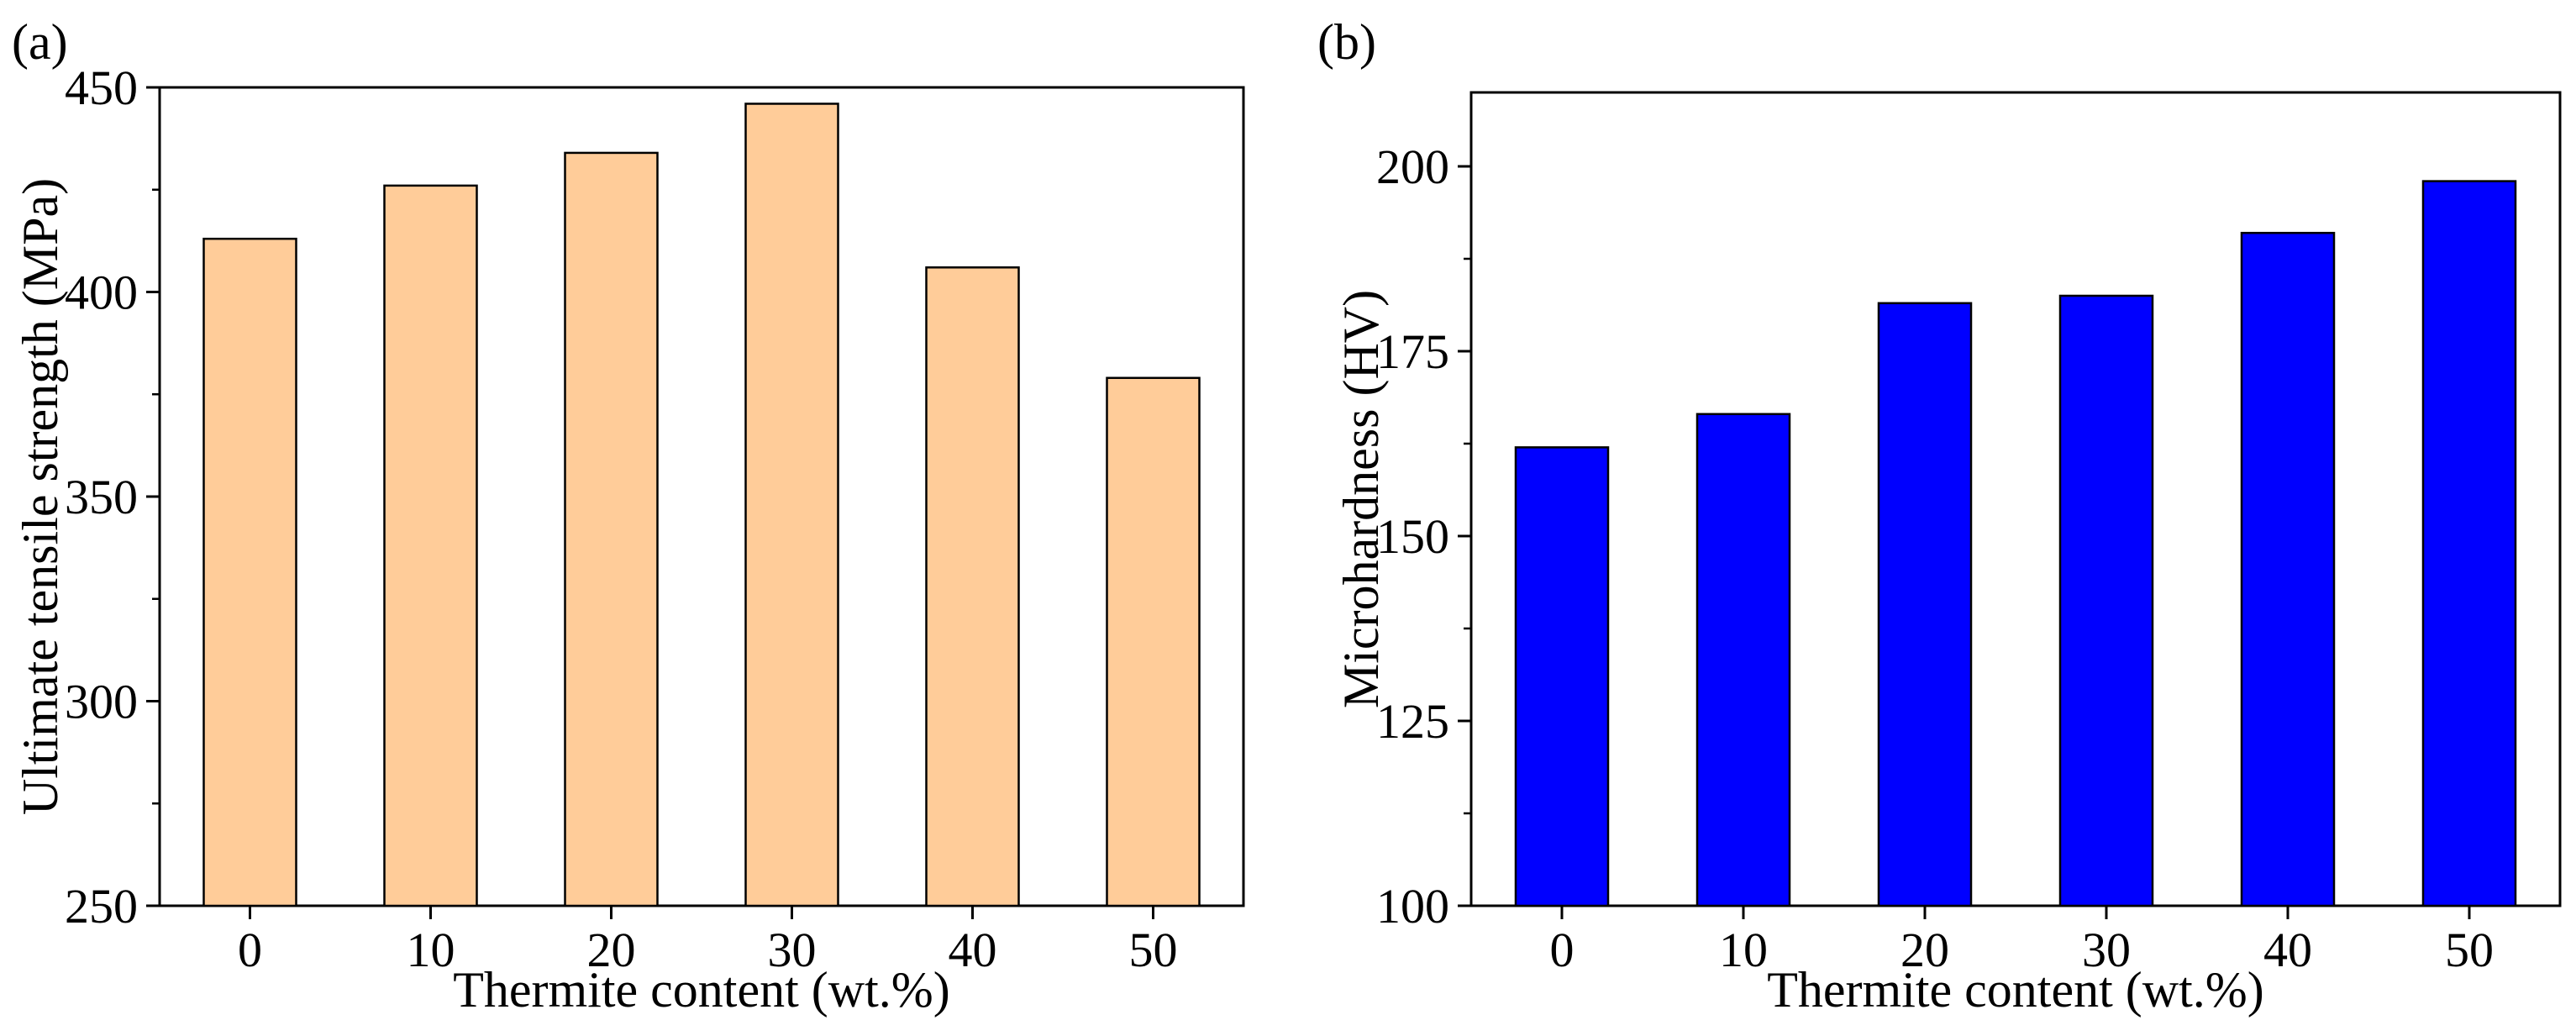  What do you see at coordinates (701, 990) in the screenshot?
I see `chart-a-x-axis-label: Thermite content (wt.%)` at bounding box center [701, 990].